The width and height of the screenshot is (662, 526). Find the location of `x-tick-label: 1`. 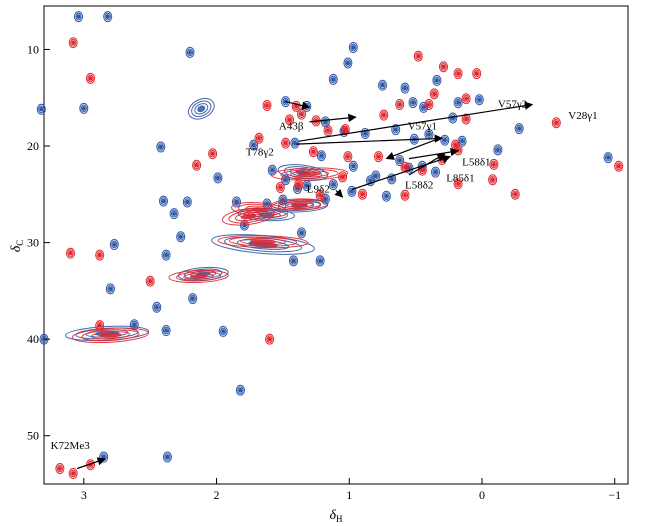

x-tick-label: 1 is located at coordinates (349, 495).